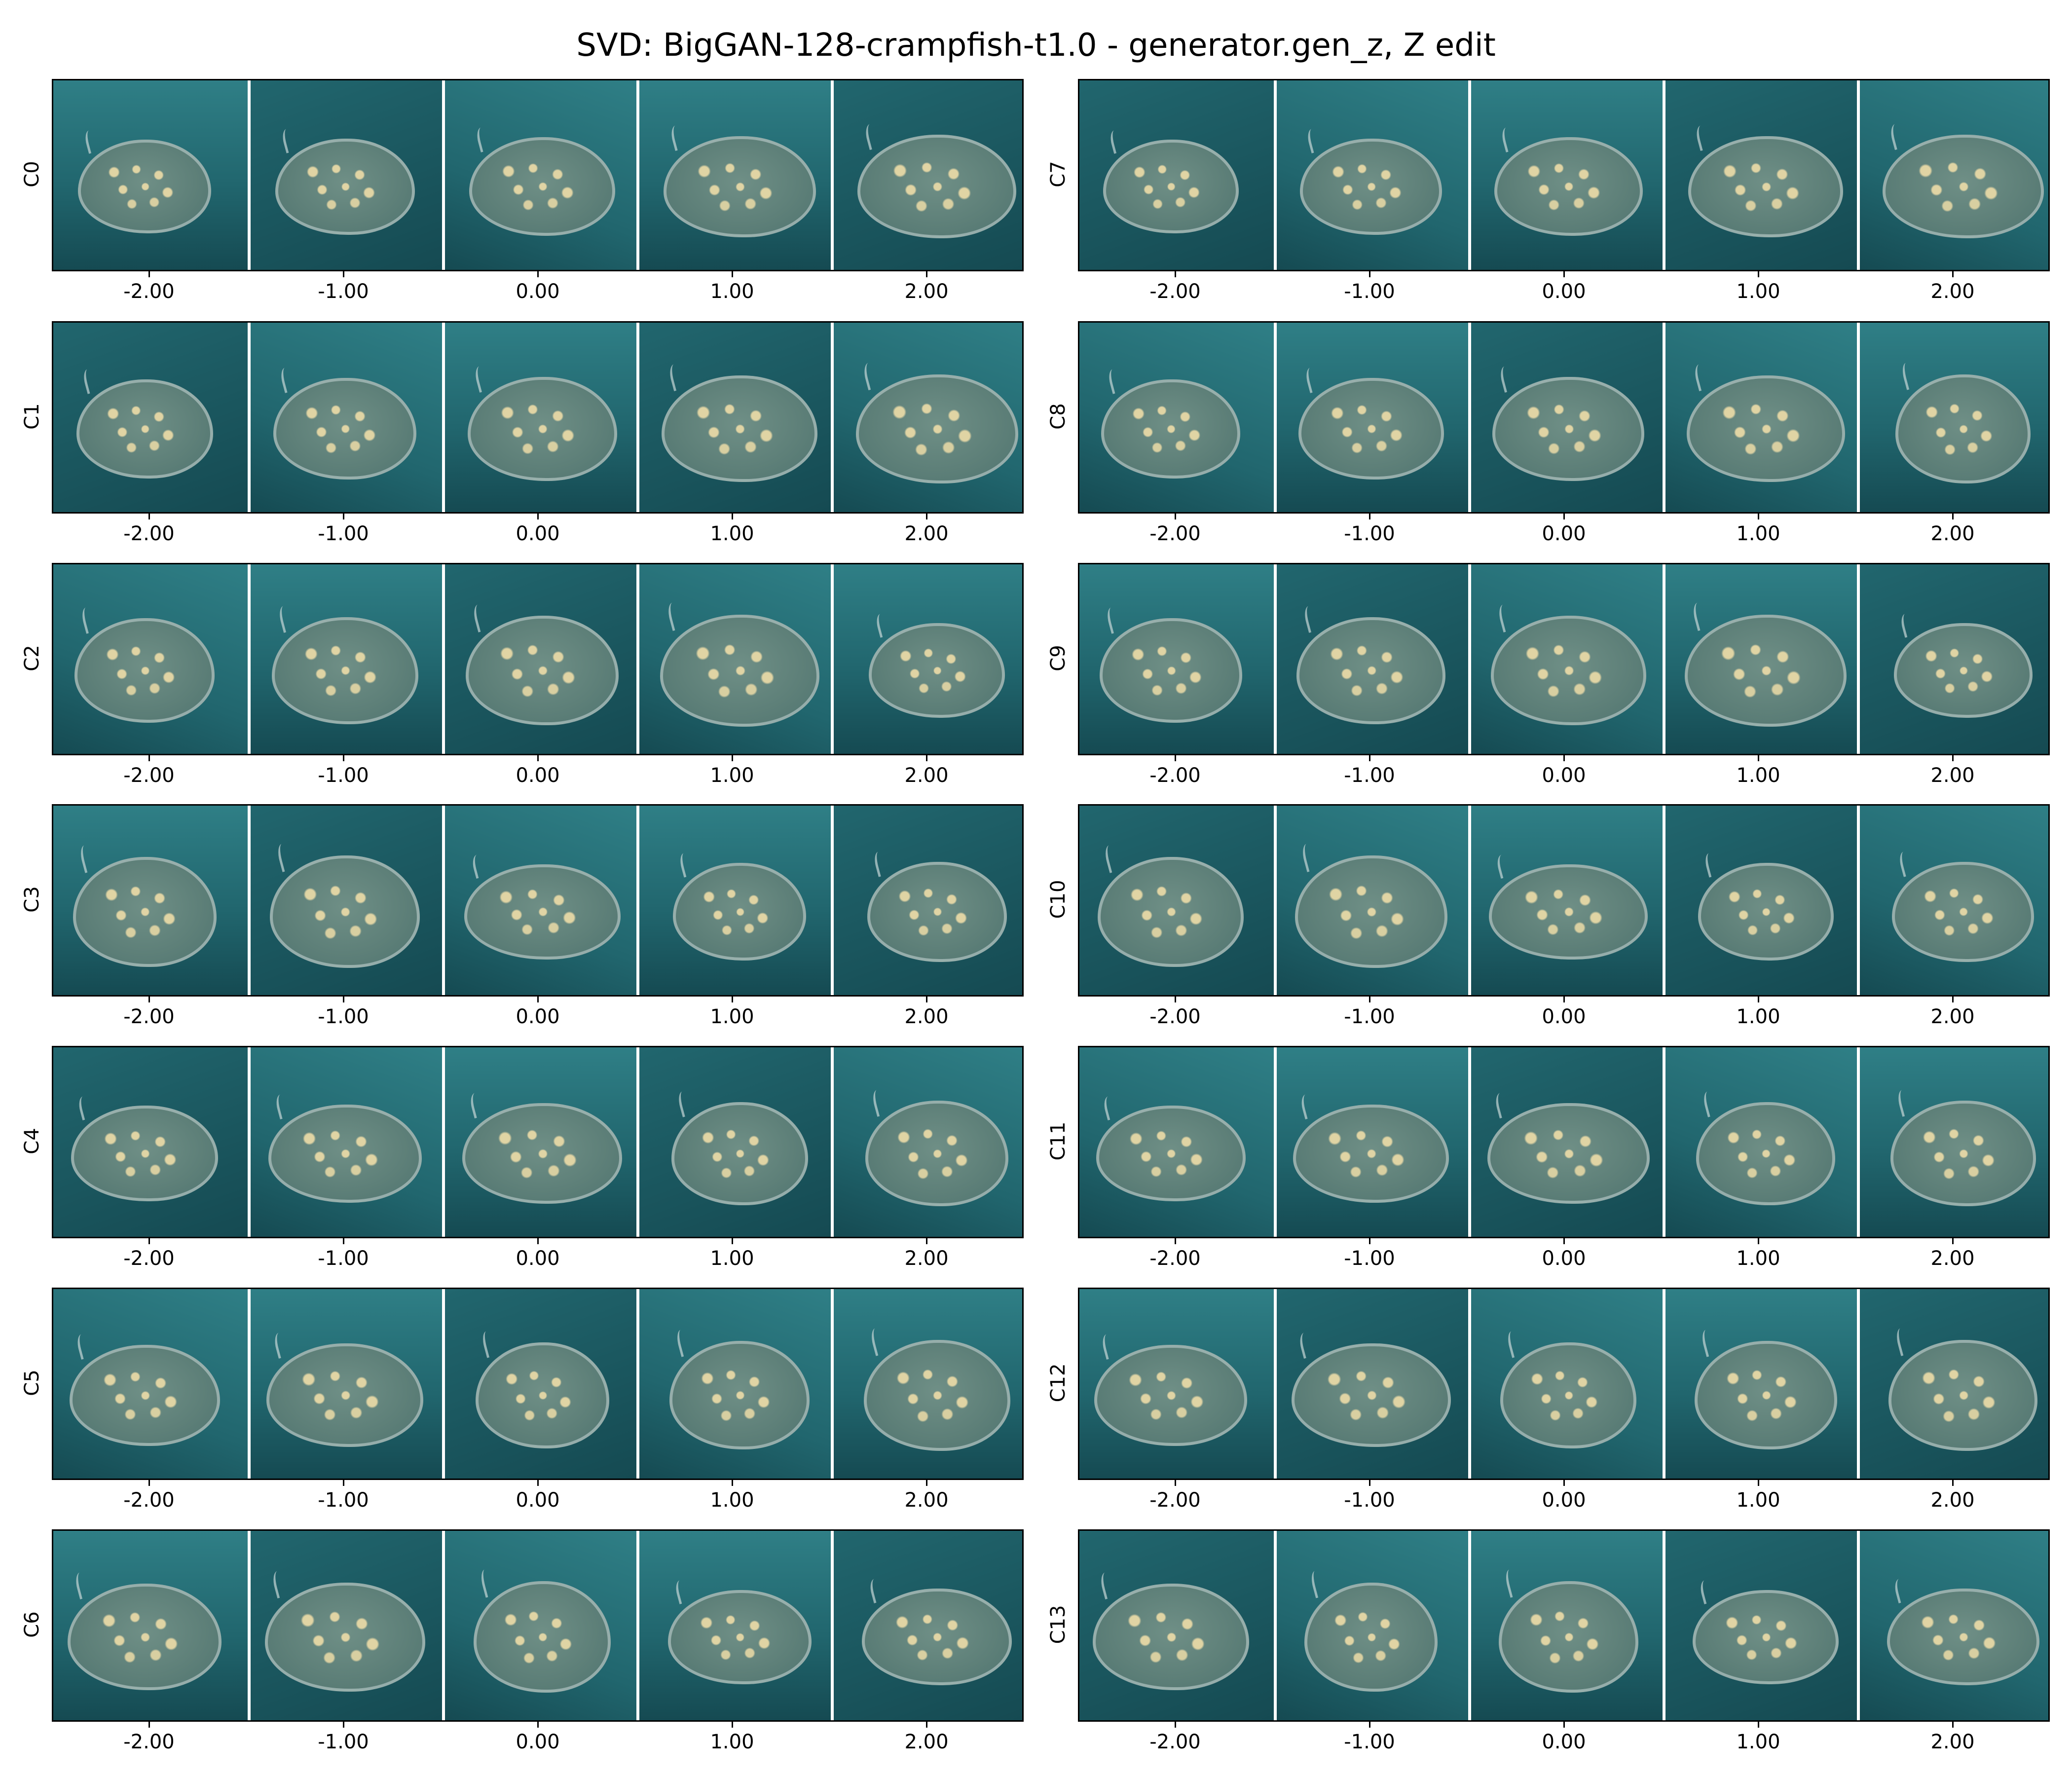 This screenshot has width=2072, height=1776. What do you see at coordinates (32, 1382) in the screenshot?
I see `row-label: C5` at bounding box center [32, 1382].